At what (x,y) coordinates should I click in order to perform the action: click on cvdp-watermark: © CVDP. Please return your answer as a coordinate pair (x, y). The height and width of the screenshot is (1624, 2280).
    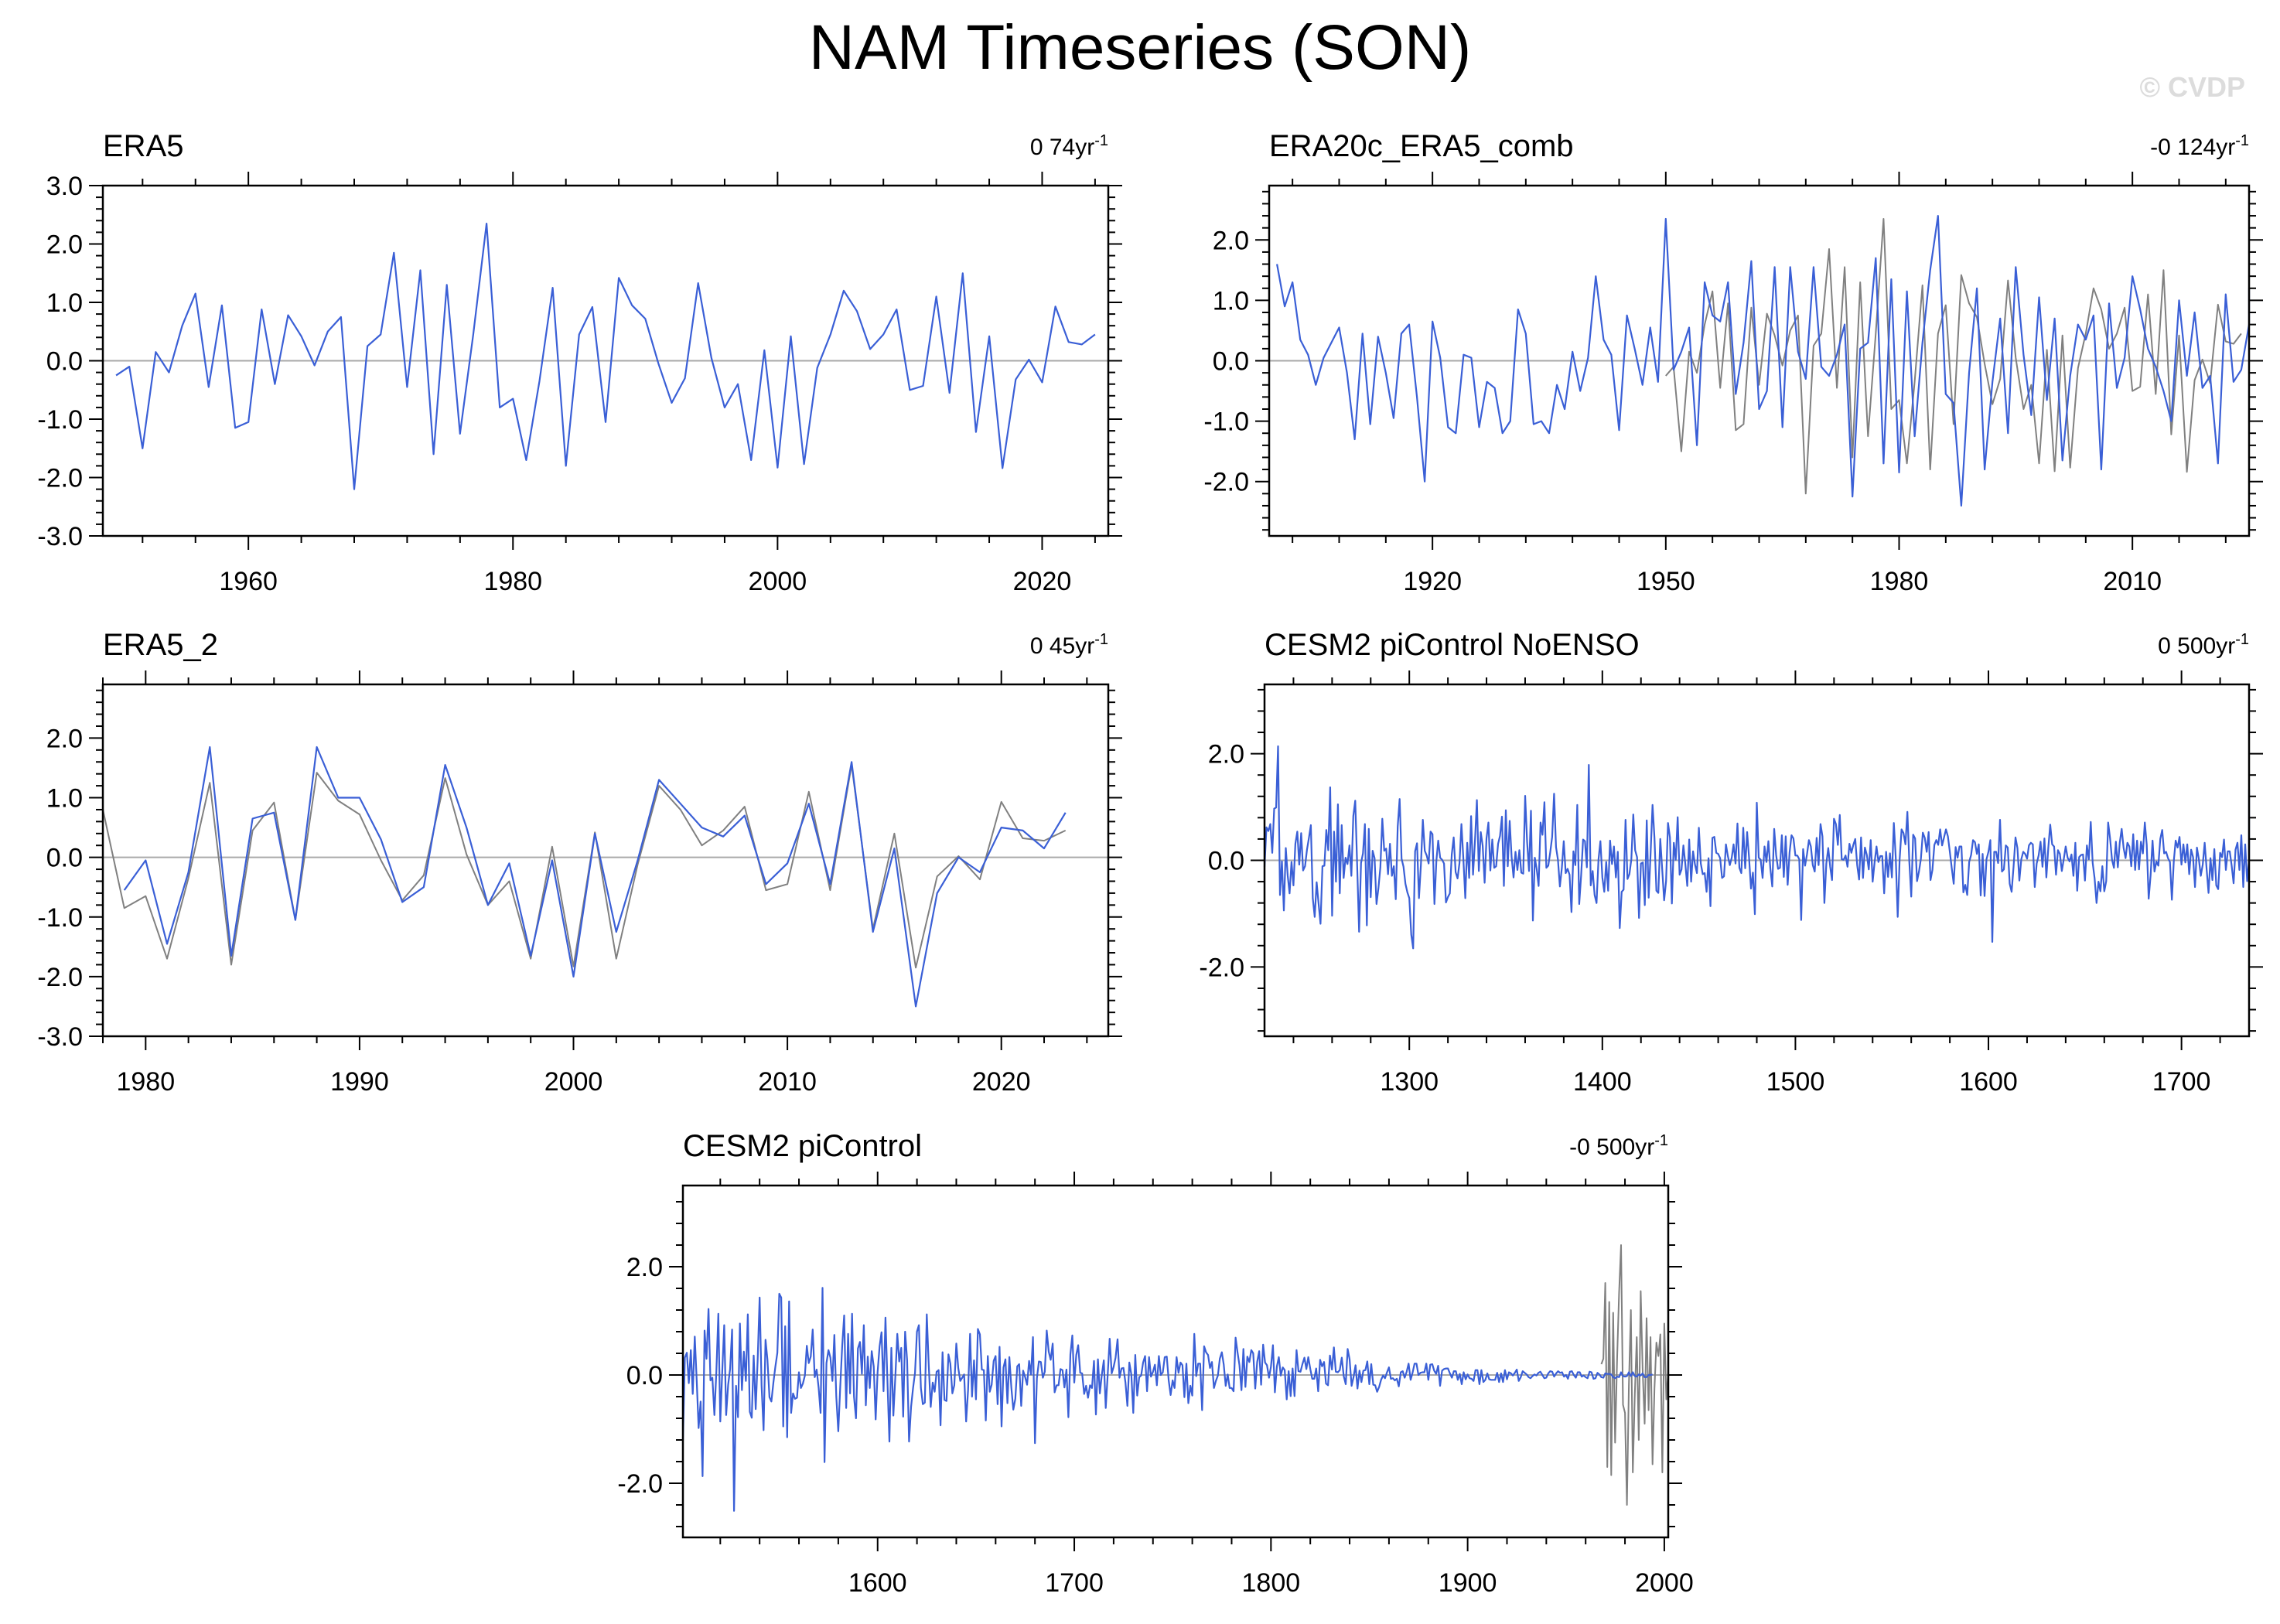
    Looking at the image, I should click on (2192, 87).